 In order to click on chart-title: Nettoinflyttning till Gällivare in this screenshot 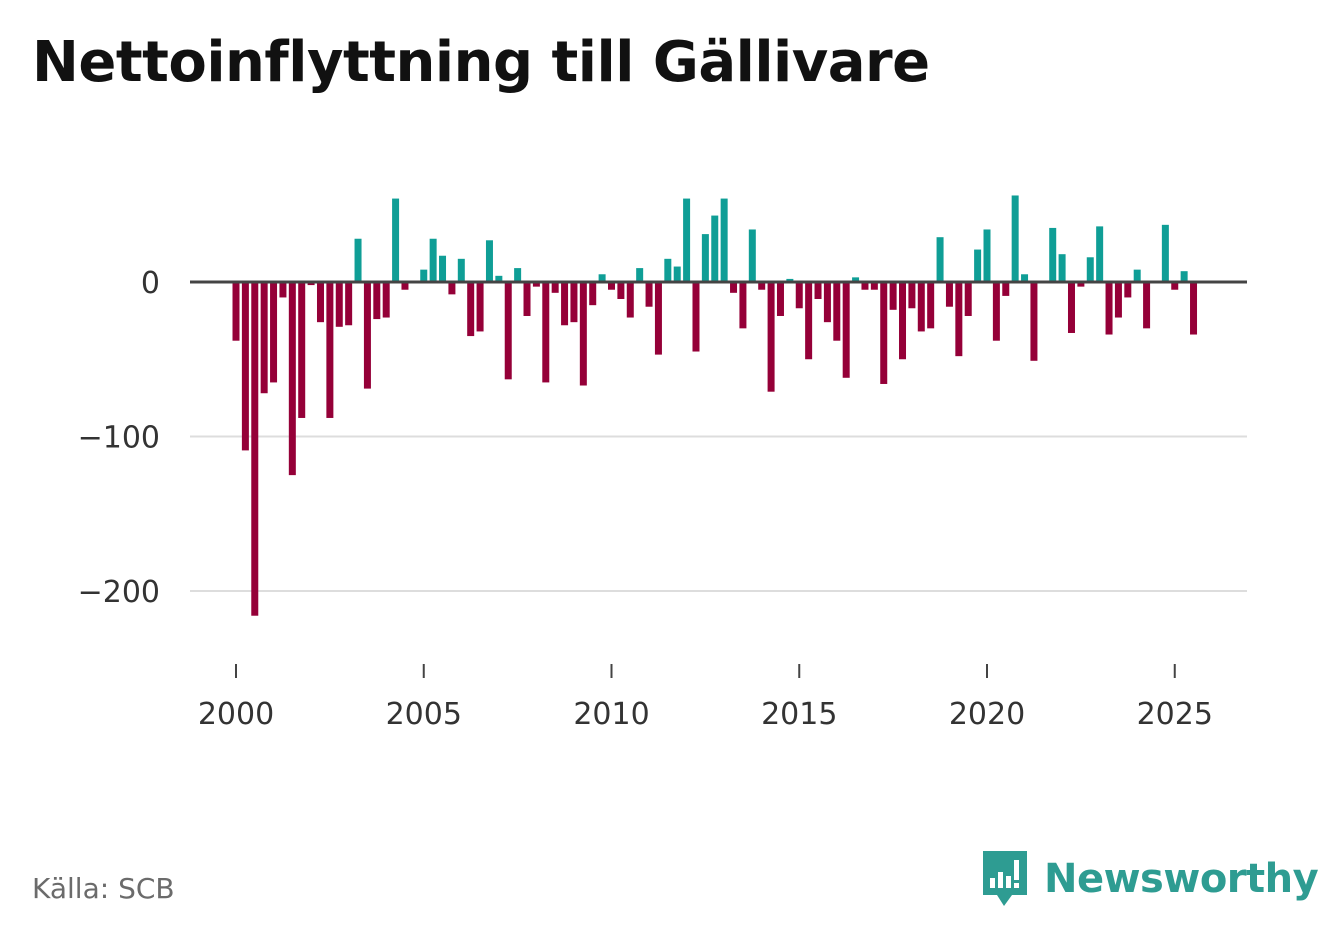, I will do `click(481, 62)`.